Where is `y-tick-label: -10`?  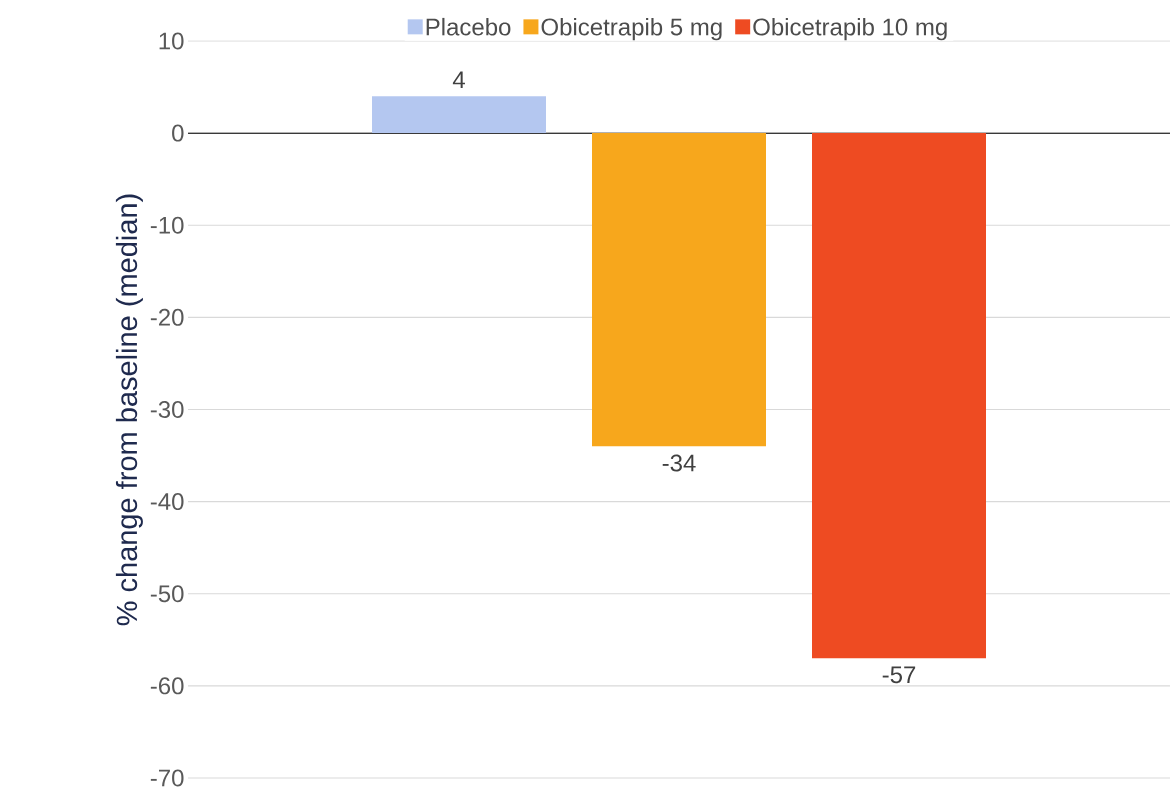 y-tick-label: -10 is located at coordinates (167, 225).